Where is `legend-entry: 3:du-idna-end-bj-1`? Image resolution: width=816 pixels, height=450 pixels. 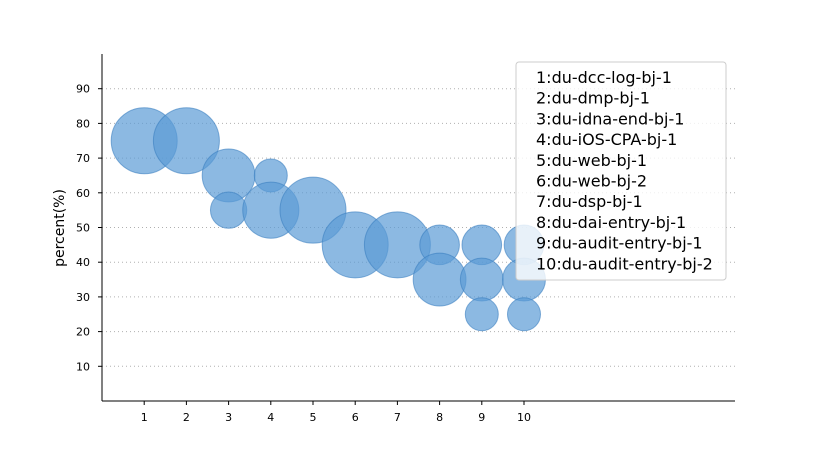
legend-entry: 3:du-idna-end-bj-1 is located at coordinates (610, 118).